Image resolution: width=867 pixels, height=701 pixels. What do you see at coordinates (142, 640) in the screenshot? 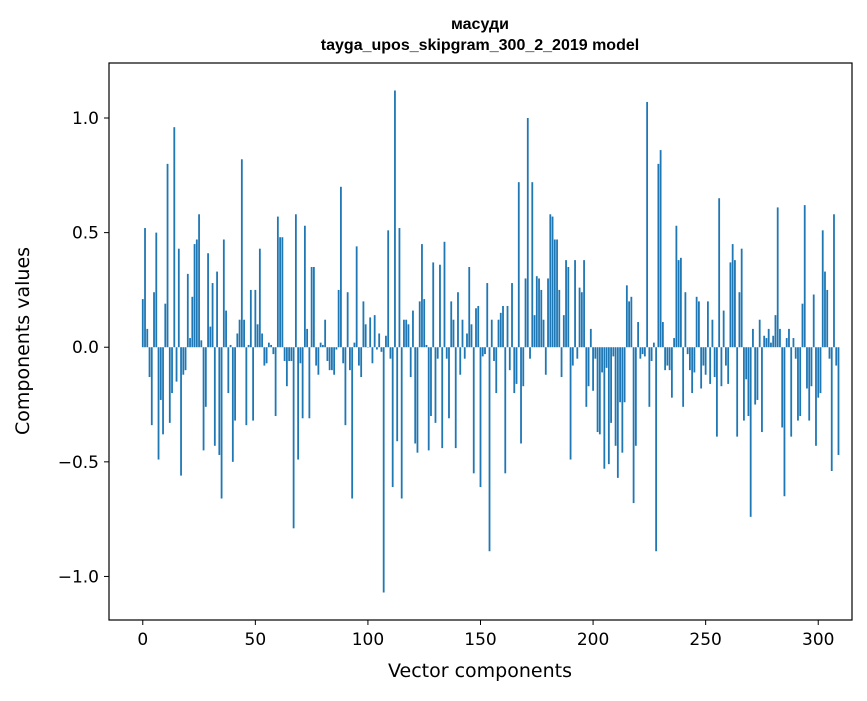
I see `x-tick-label: 0` at bounding box center [142, 640].